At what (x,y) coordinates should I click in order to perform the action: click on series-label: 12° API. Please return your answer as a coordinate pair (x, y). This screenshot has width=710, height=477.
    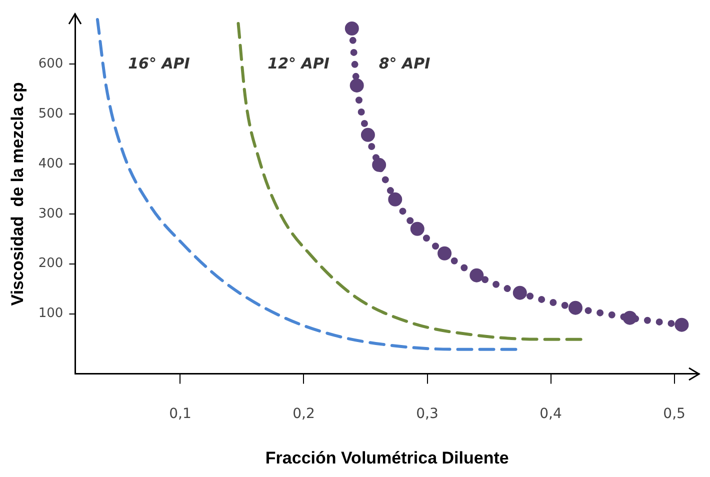
    Looking at the image, I should click on (299, 63).